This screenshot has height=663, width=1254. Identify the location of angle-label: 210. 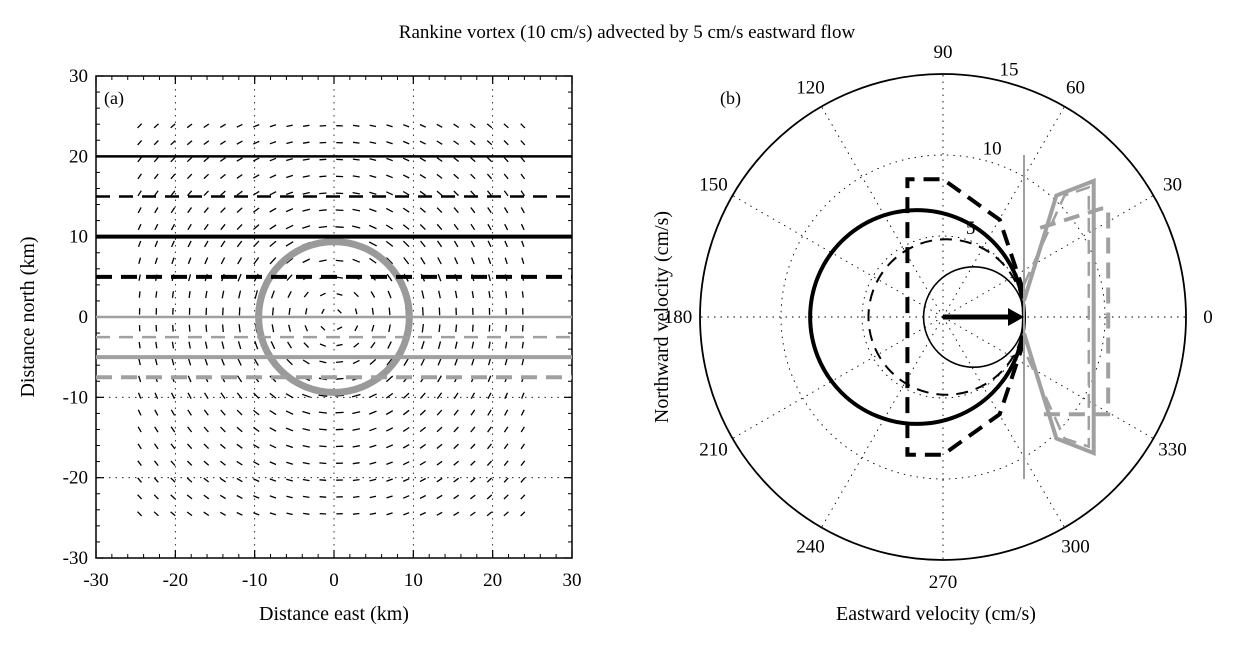
(713, 450).